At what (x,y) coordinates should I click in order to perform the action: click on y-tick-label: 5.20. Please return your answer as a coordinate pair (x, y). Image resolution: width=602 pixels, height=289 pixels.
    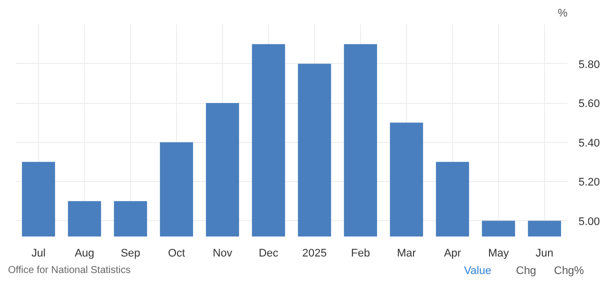
    Looking at the image, I should click on (589, 182).